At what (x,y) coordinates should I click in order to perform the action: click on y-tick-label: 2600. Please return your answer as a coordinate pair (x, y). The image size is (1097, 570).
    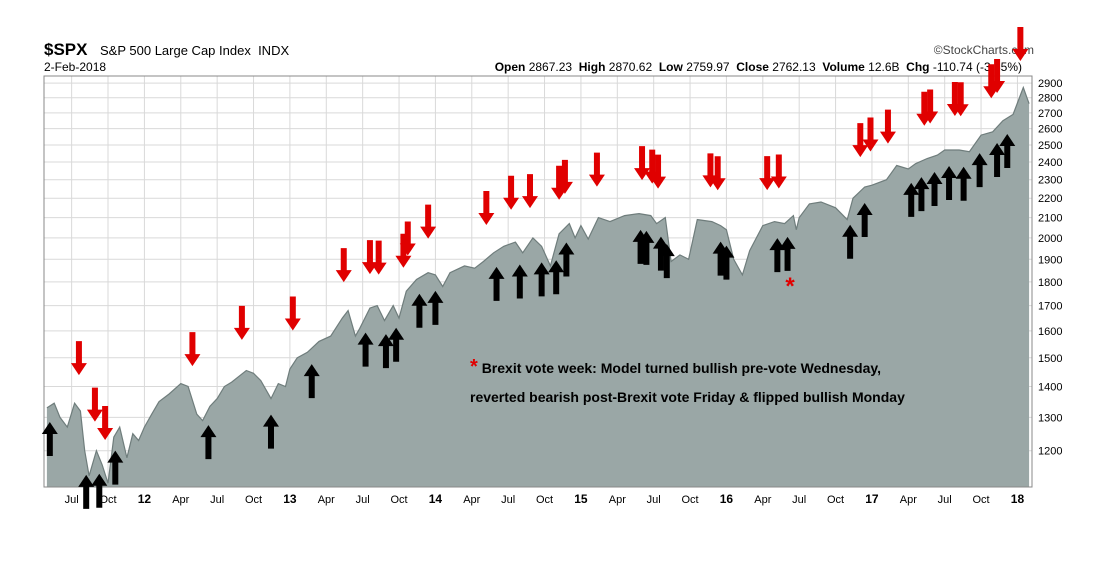
    Looking at the image, I should click on (1050, 130).